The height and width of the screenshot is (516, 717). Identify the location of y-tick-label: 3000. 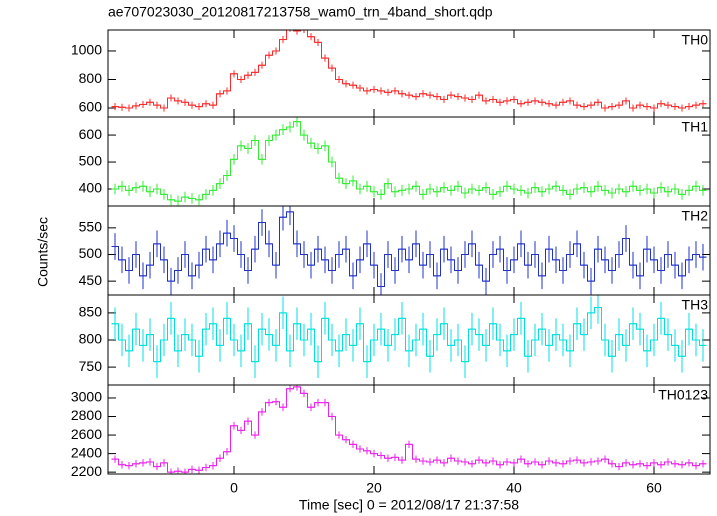
(86, 397).